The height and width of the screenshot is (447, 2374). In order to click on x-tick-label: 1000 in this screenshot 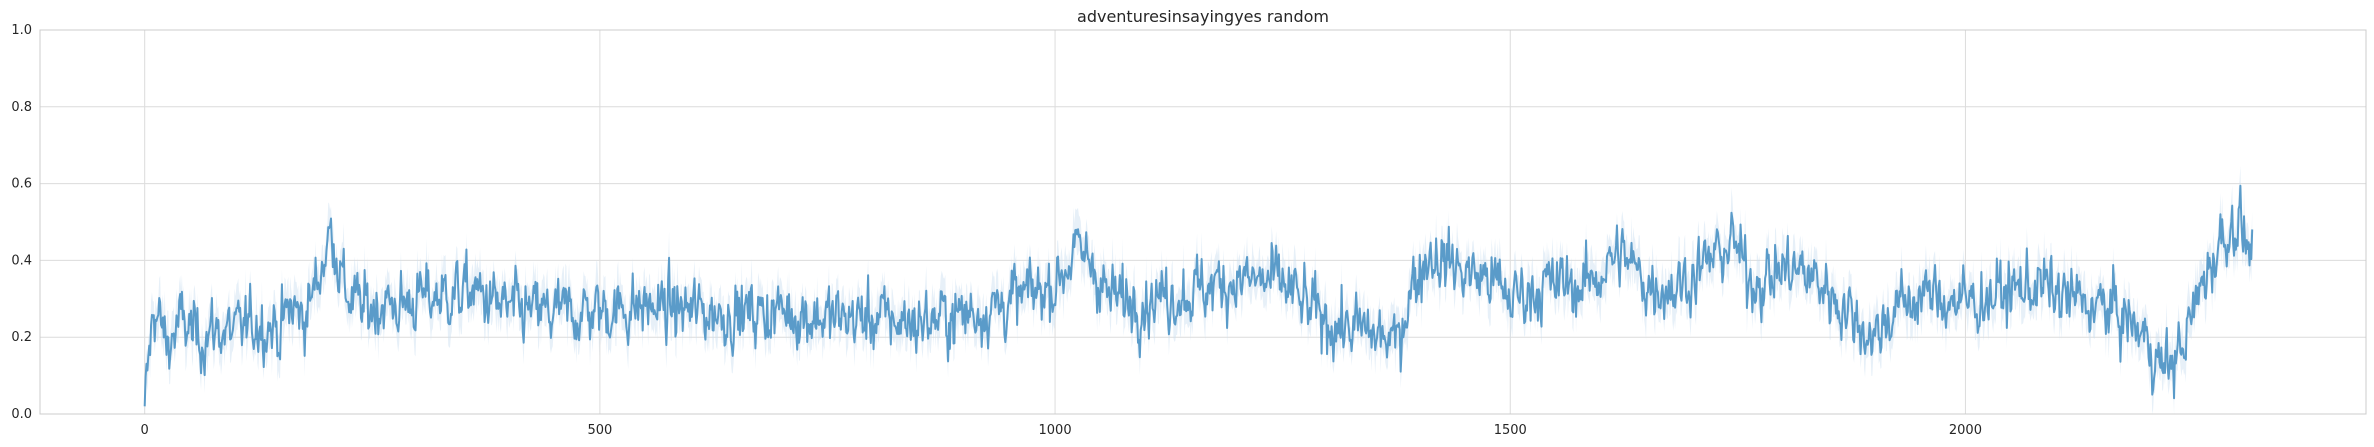, I will do `click(1055, 430)`.